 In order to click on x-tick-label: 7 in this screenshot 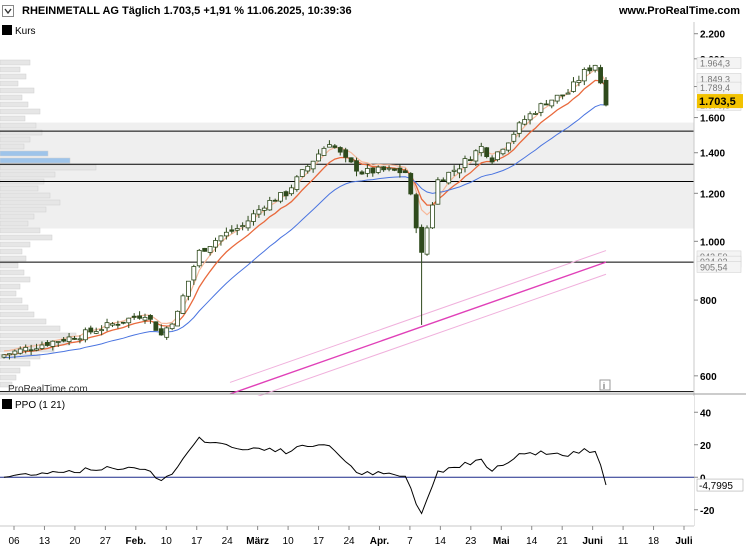, I will do `click(410, 541)`.